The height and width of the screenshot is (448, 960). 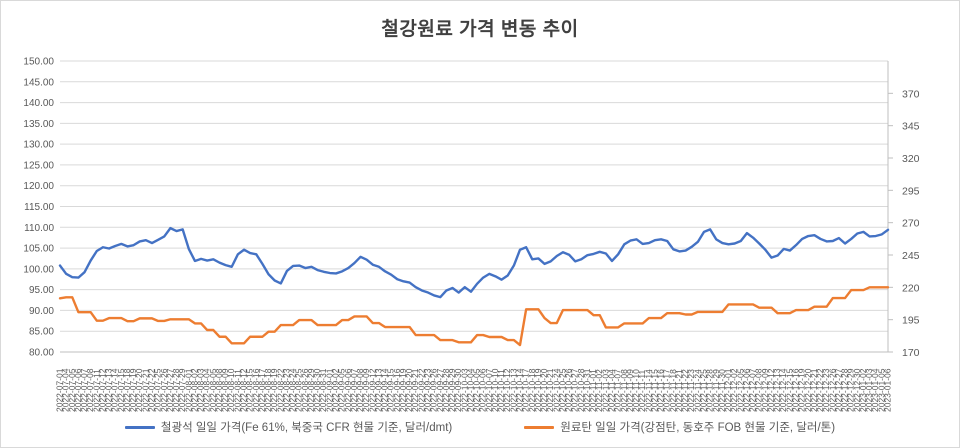 What do you see at coordinates (96, 390) in the screenshot?
I see `x-axis-date-label: 2022-07-11` at bounding box center [96, 390].